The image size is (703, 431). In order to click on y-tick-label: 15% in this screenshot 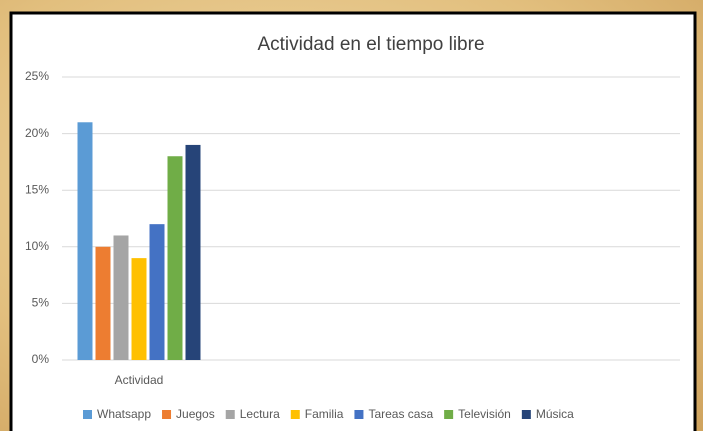, I will do `click(37, 189)`.